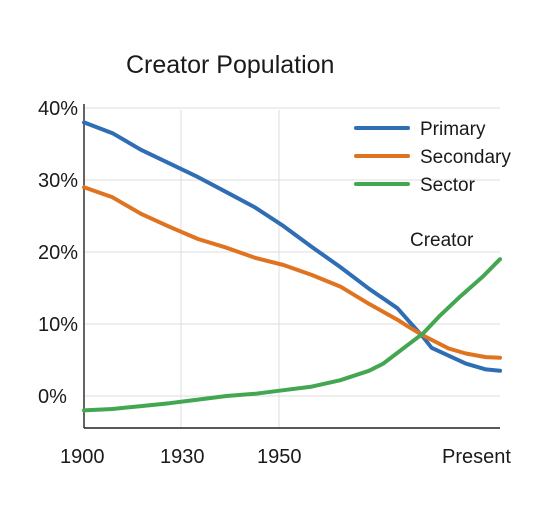  Describe the element at coordinates (453, 129) in the screenshot. I see `legend-label-primary: Primary` at that location.